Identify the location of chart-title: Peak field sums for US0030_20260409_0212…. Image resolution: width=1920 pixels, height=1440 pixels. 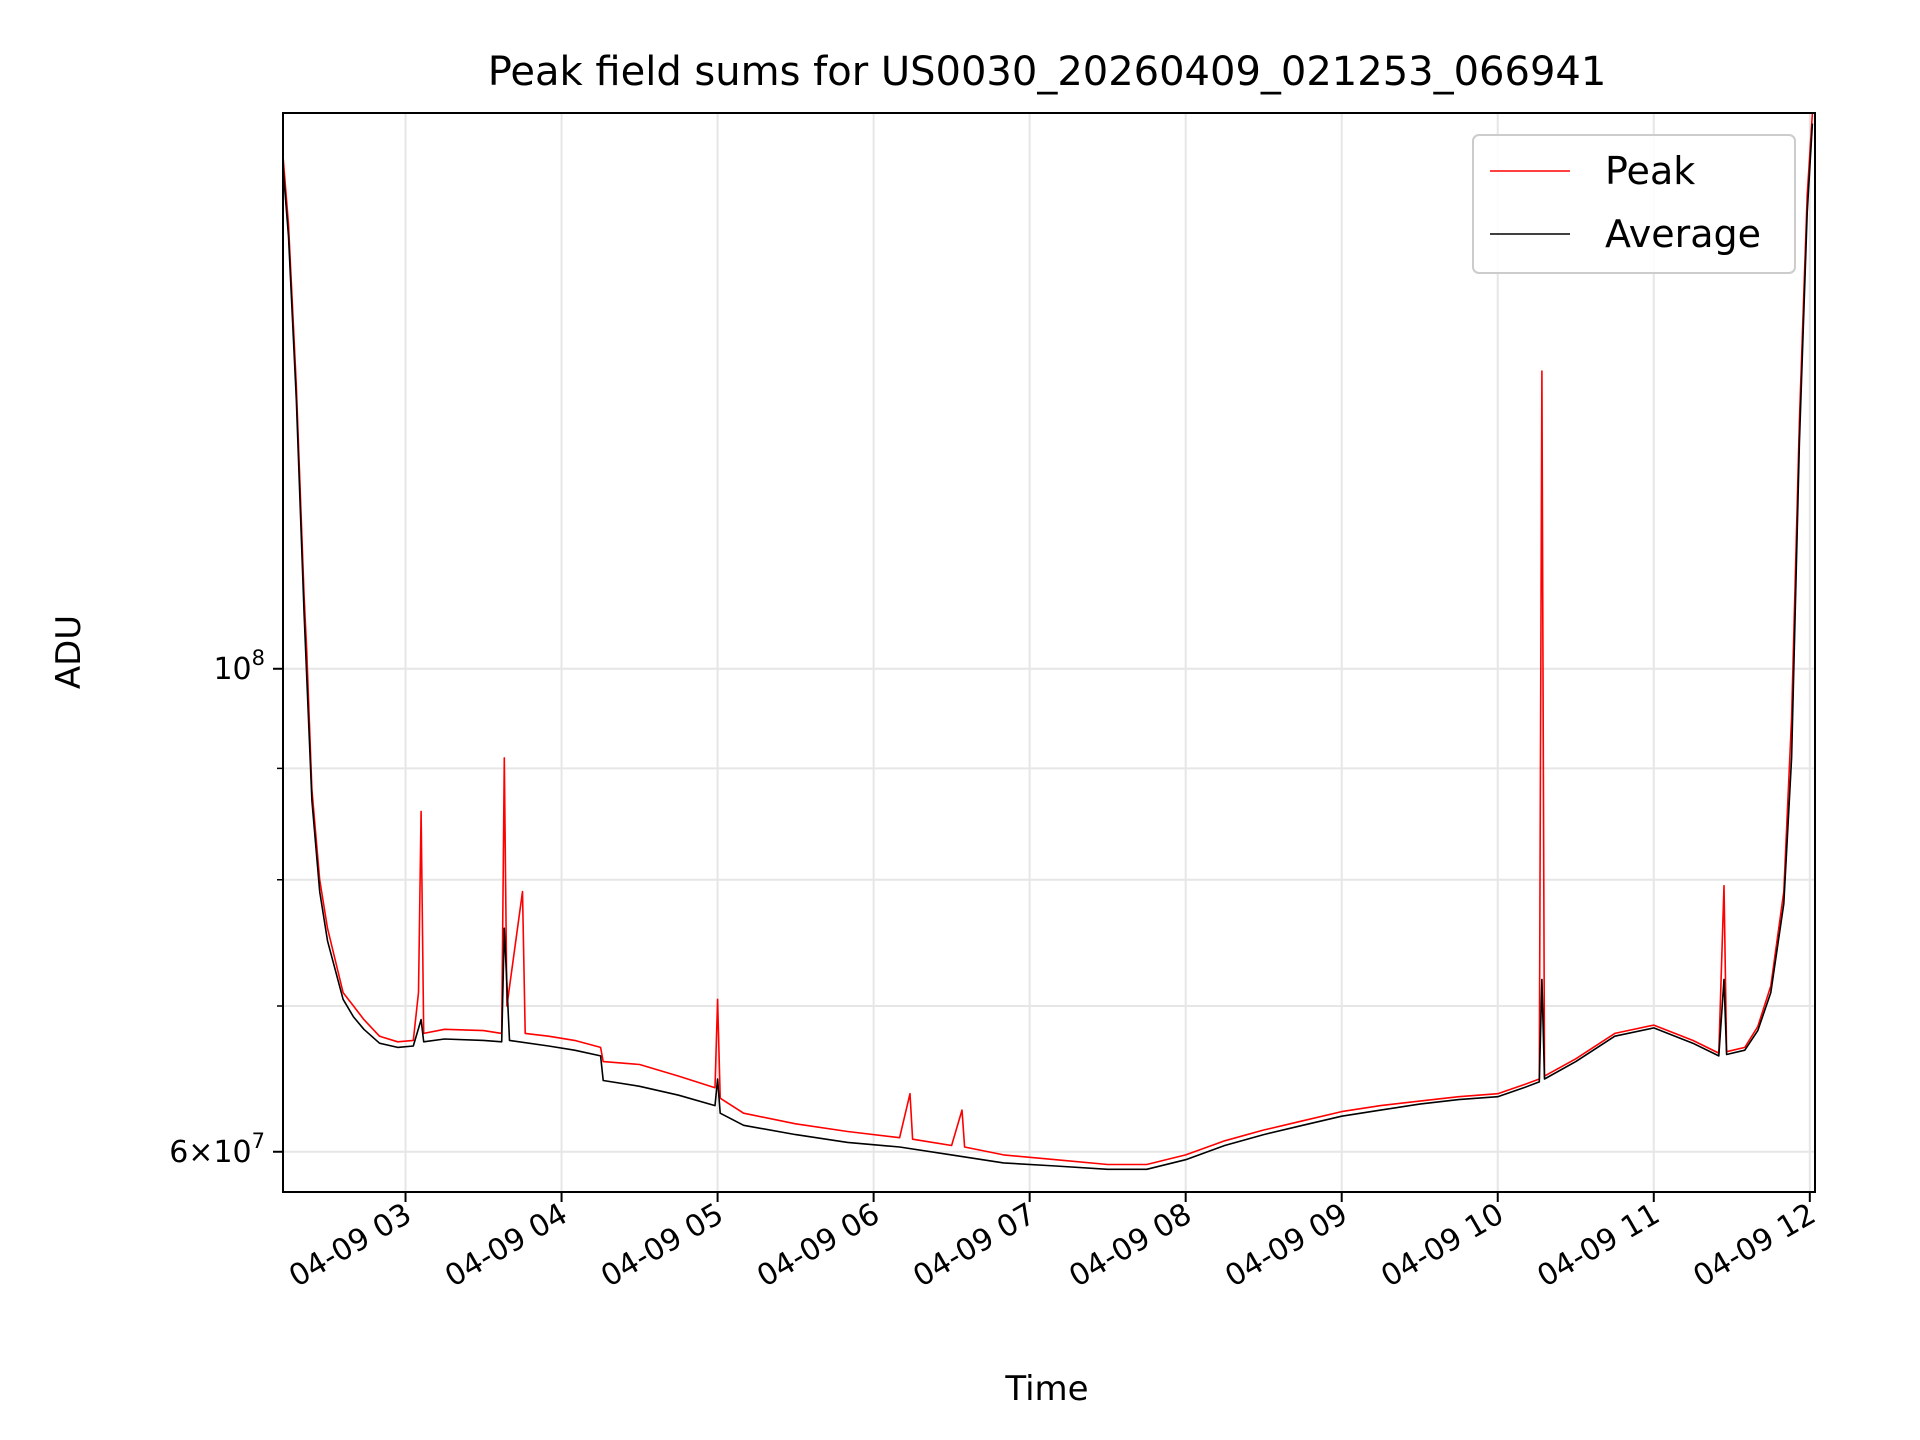
(1047, 72).